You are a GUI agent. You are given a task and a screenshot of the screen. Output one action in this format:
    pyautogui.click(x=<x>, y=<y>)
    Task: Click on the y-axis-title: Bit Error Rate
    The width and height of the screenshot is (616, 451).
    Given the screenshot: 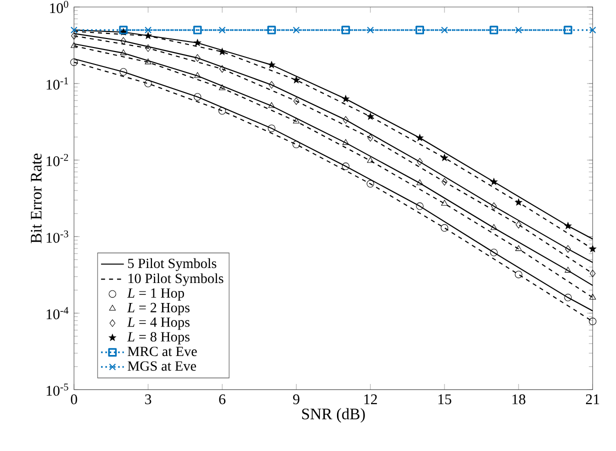 What is the action you would take?
    pyautogui.click(x=36, y=199)
    